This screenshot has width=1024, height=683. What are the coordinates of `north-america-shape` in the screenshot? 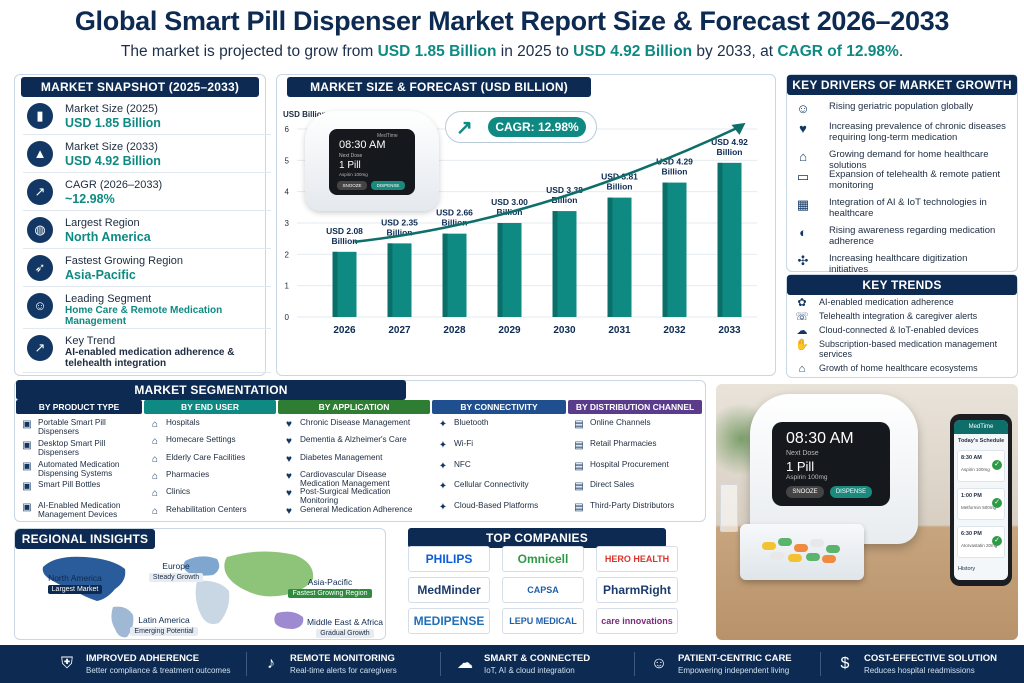 It's located at (84, 578).